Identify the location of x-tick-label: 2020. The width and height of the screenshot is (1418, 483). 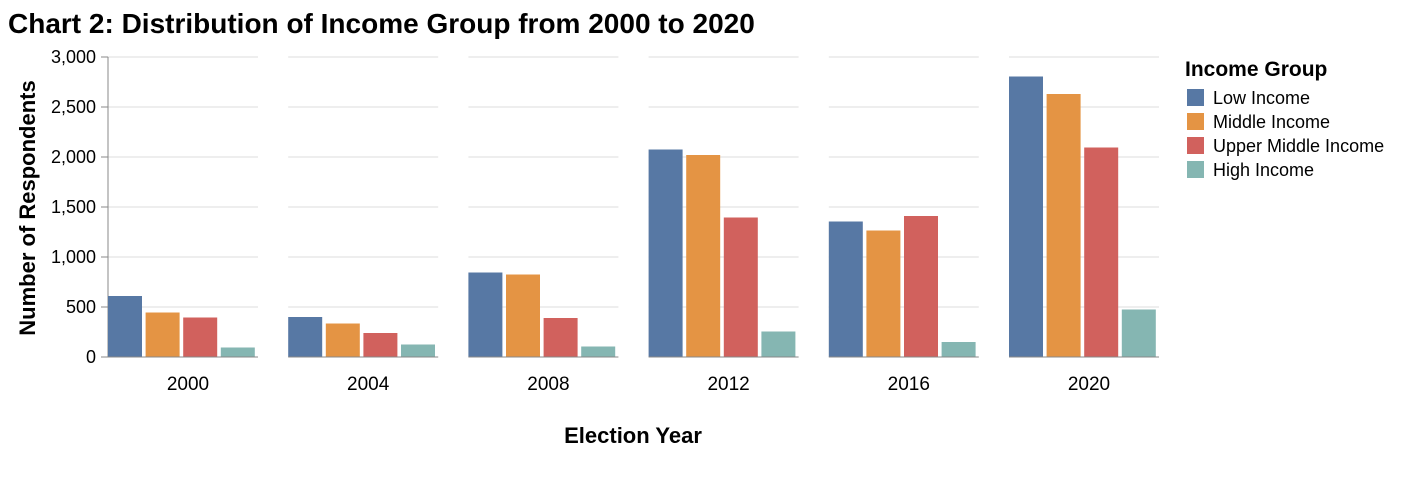
(1089, 384).